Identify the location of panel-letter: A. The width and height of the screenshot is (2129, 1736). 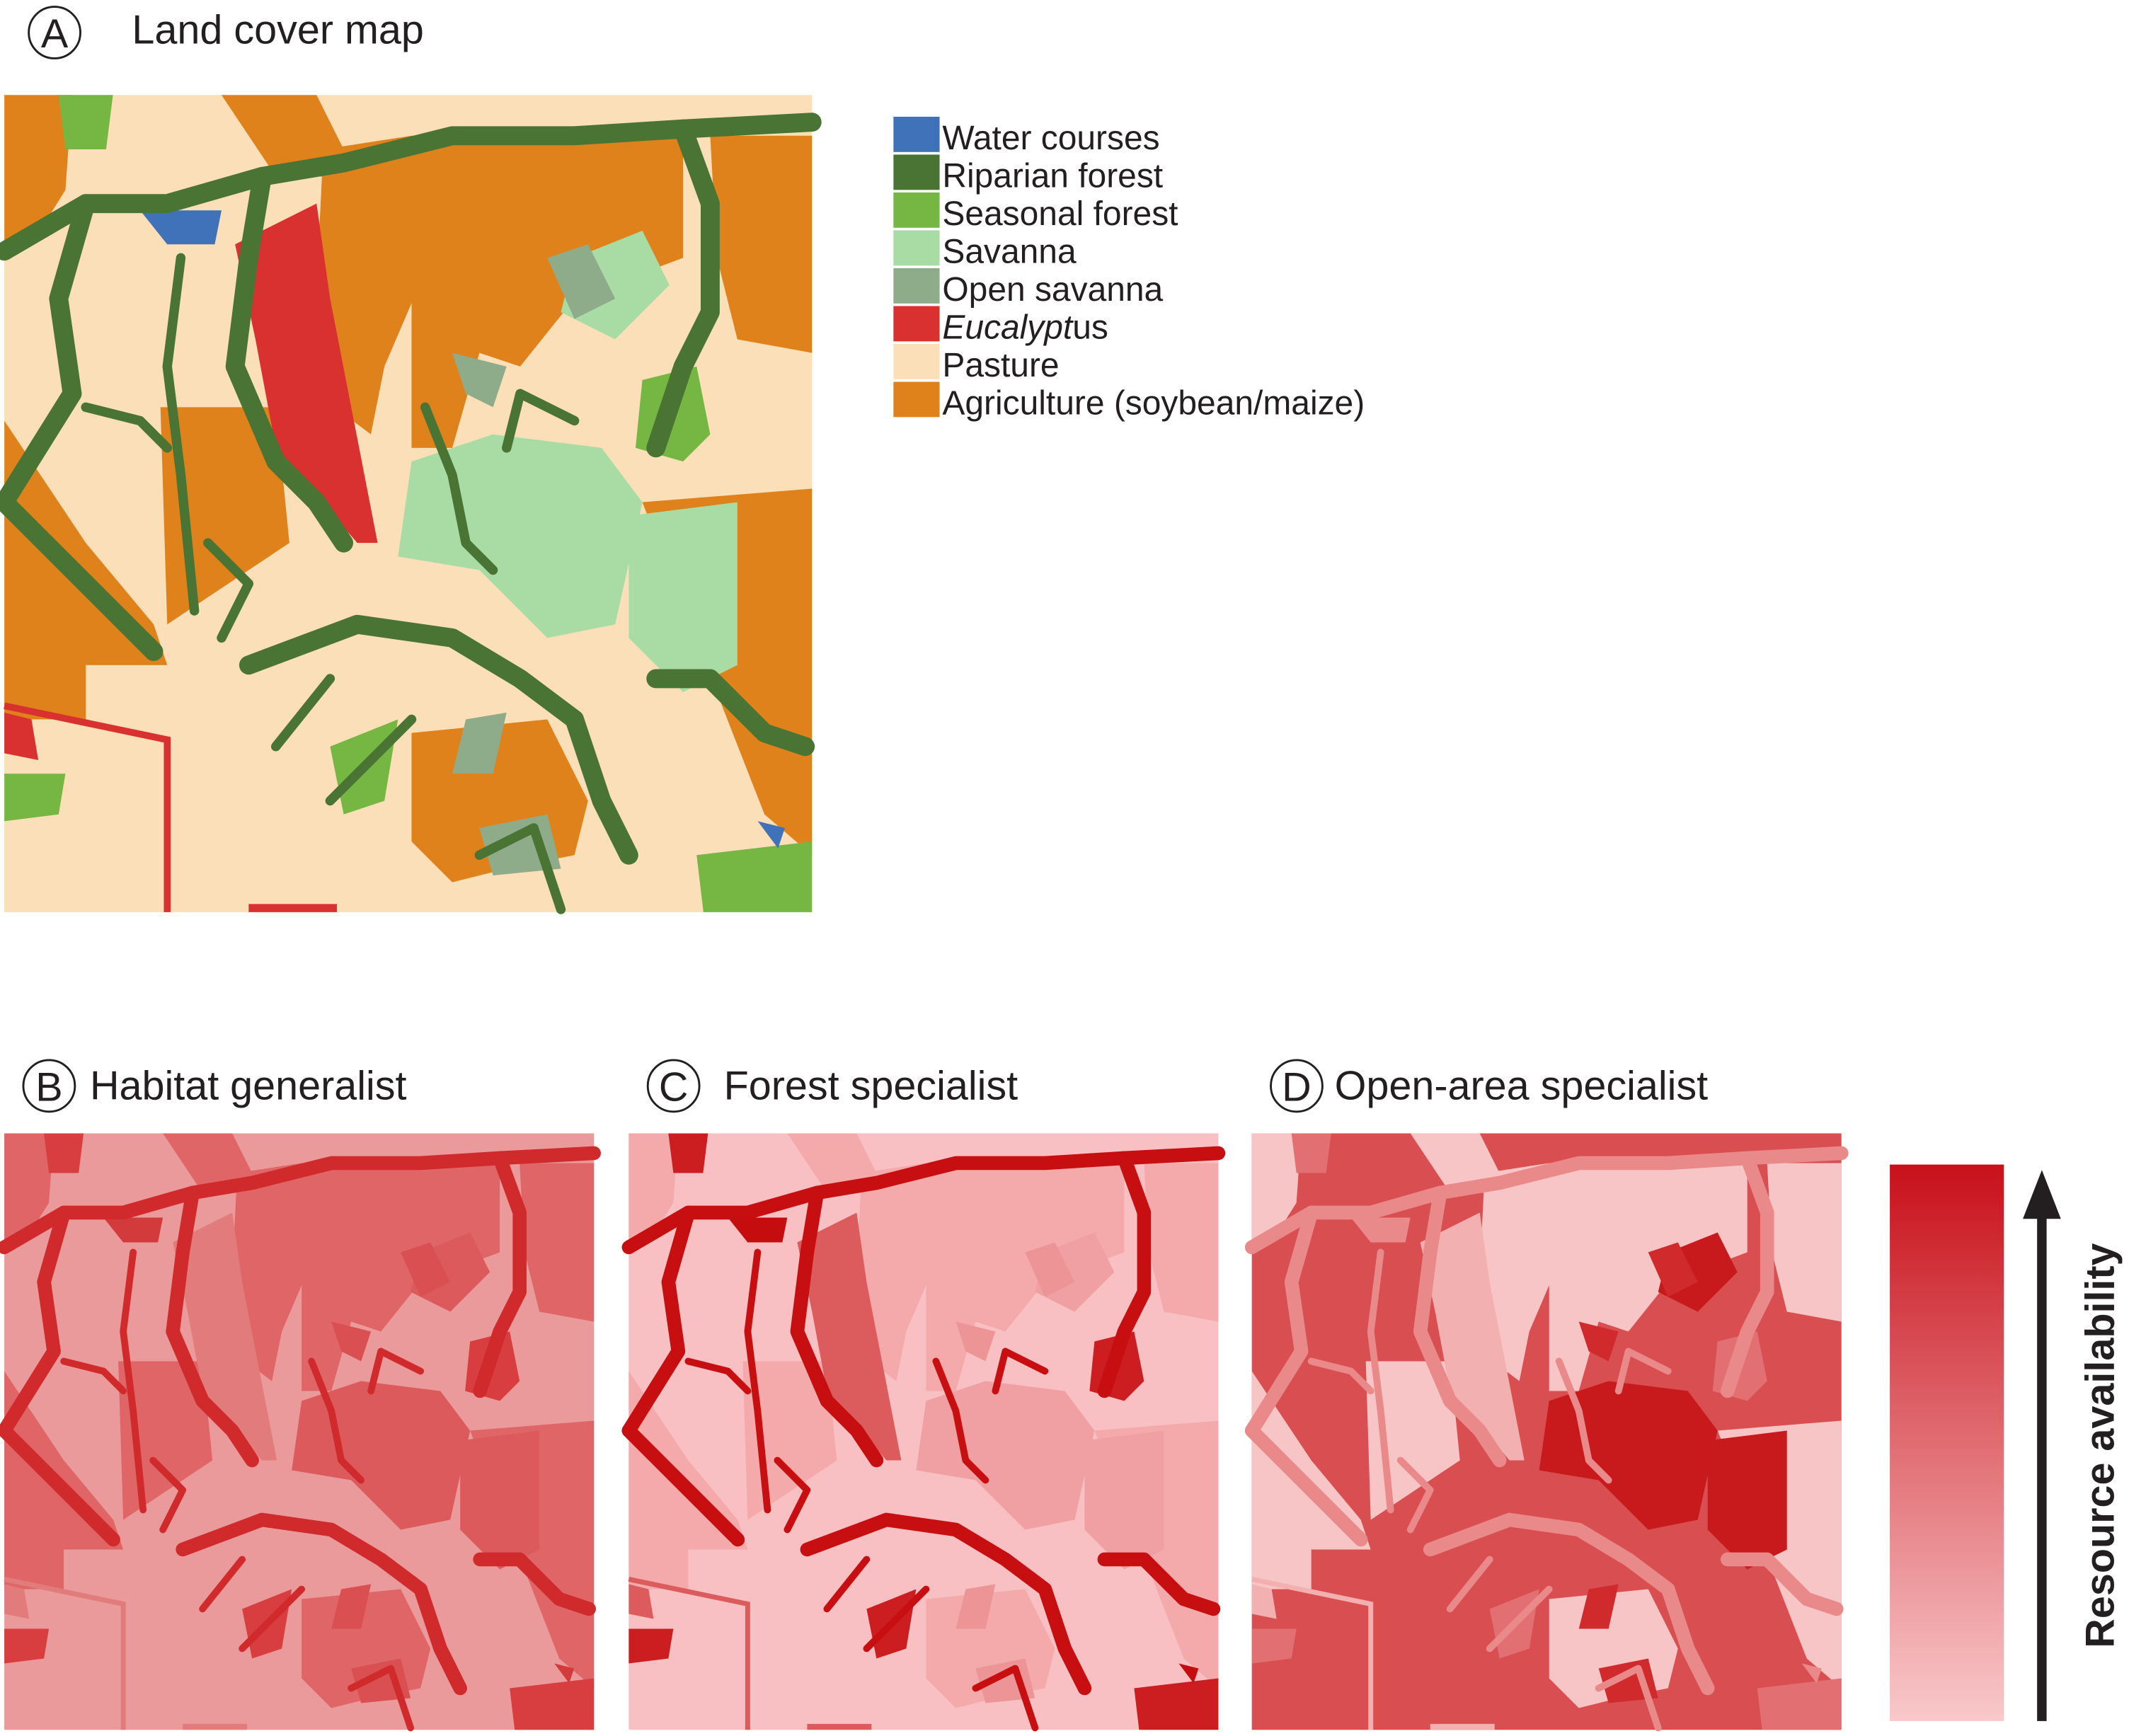
(55, 34).